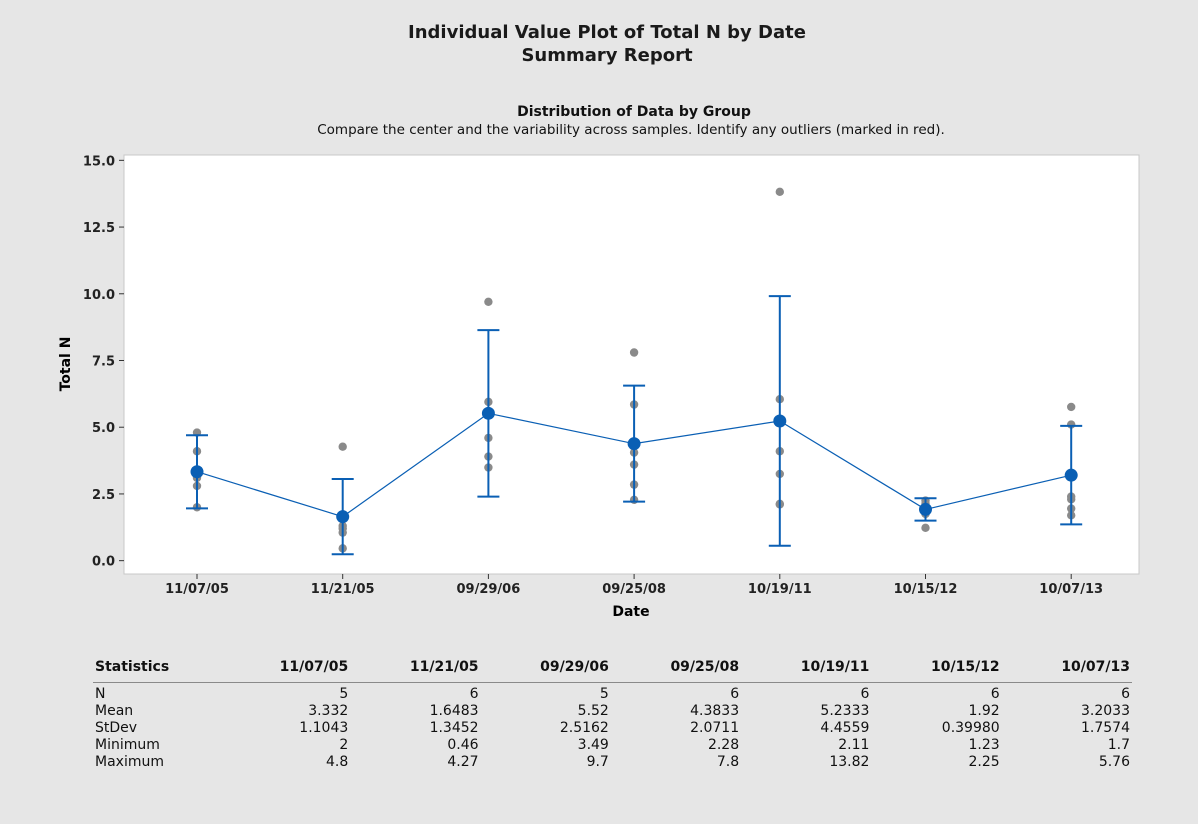  I want to click on statistic-value: 4.8, so click(337, 762).